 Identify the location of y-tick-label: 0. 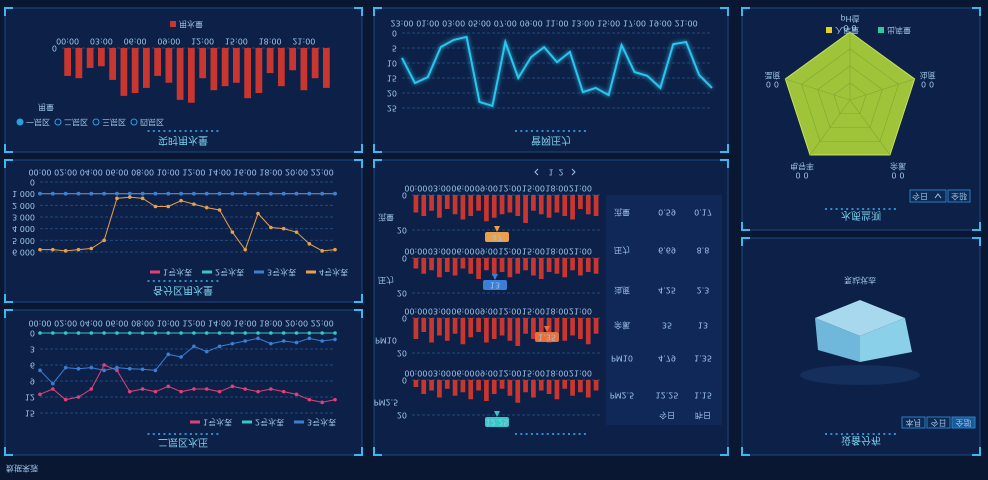
(394, 33).